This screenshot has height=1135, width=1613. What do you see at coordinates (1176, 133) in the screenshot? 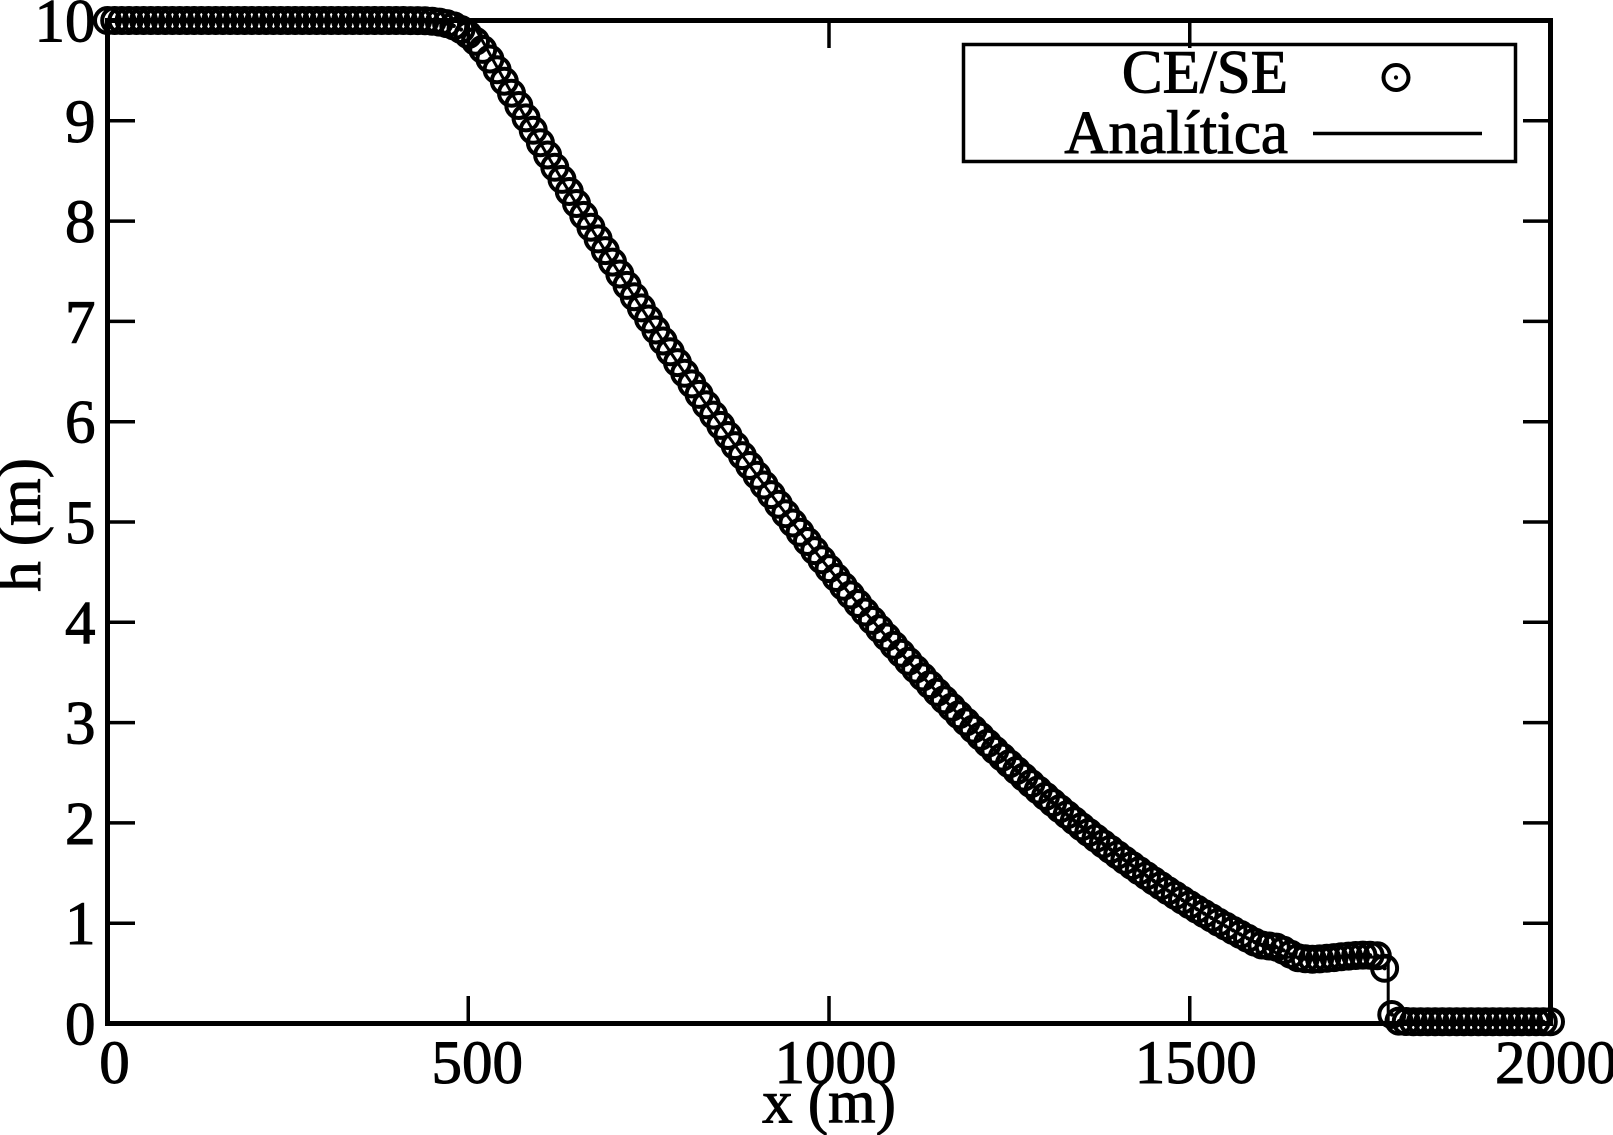
I see `svg-text: Analítica` at bounding box center [1176, 133].